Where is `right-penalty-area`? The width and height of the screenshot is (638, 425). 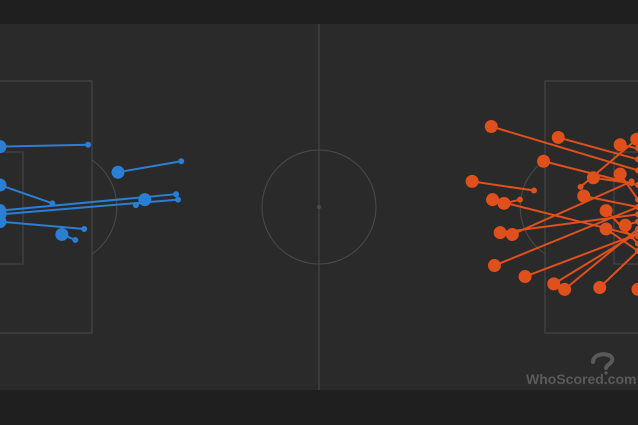 right-penalty-area is located at coordinates (591, 207).